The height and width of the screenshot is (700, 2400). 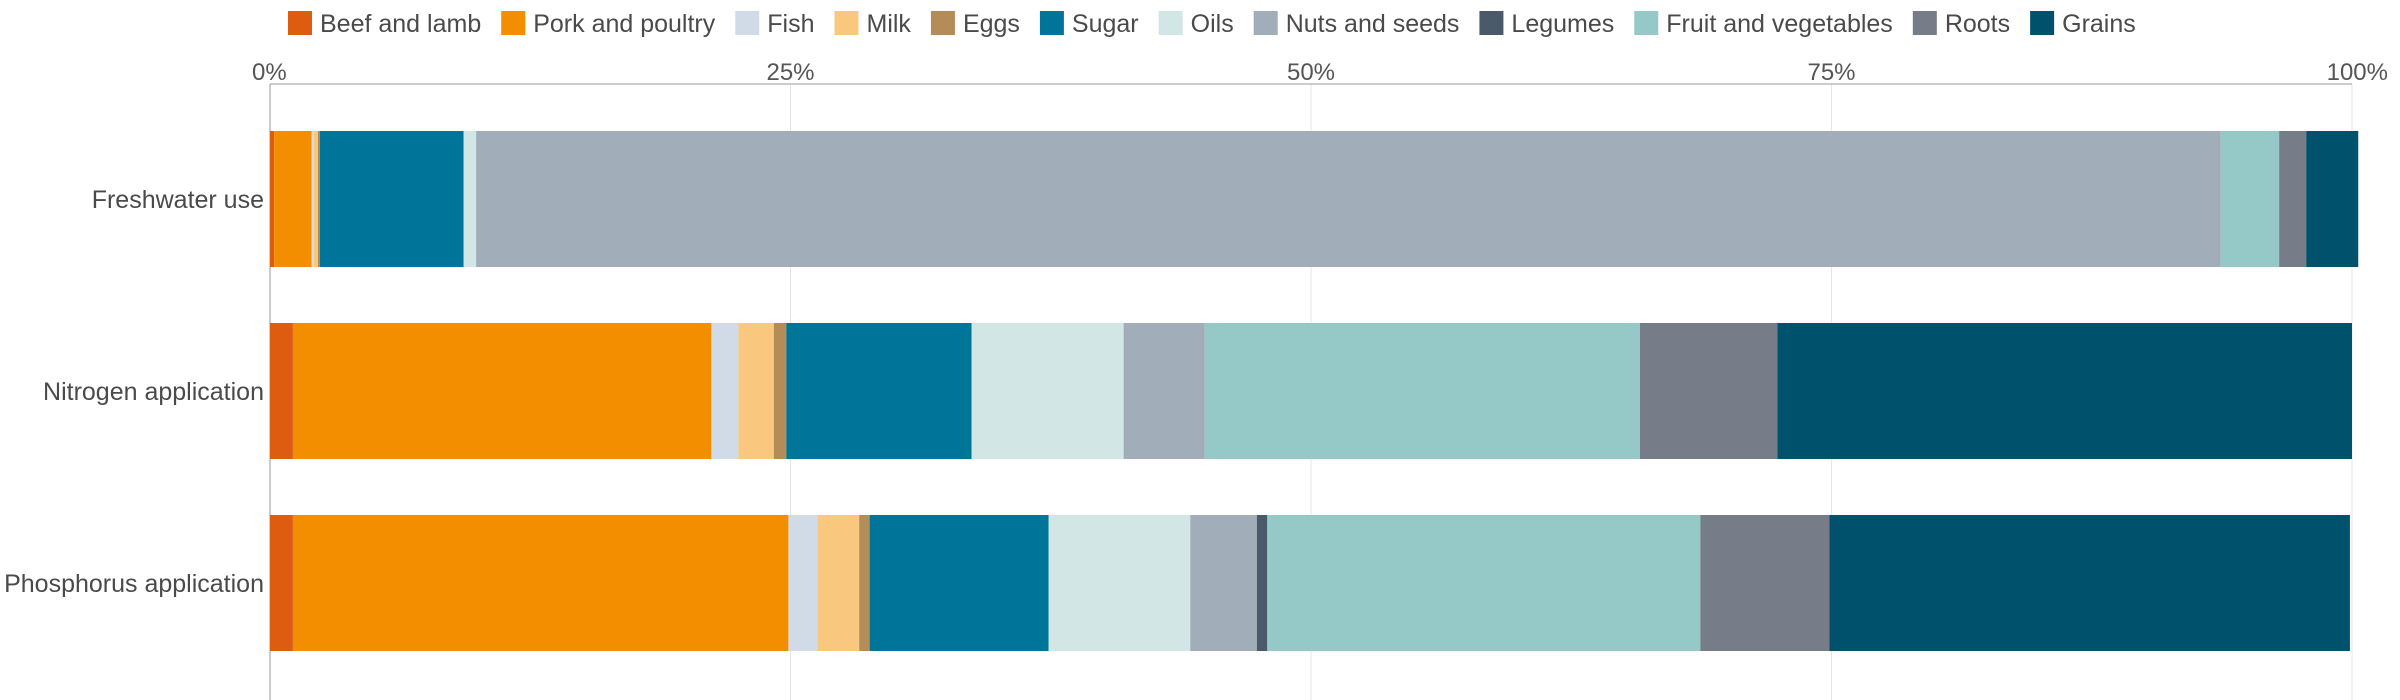 I want to click on bar-segment-phosphorus-application-pork-and-poultry, so click(x=540, y=583).